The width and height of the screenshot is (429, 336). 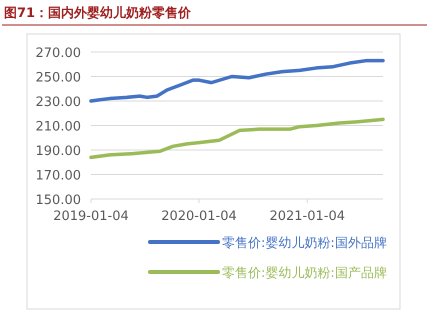 I want to click on y-tick-label: 270.00, so click(x=58, y=53).